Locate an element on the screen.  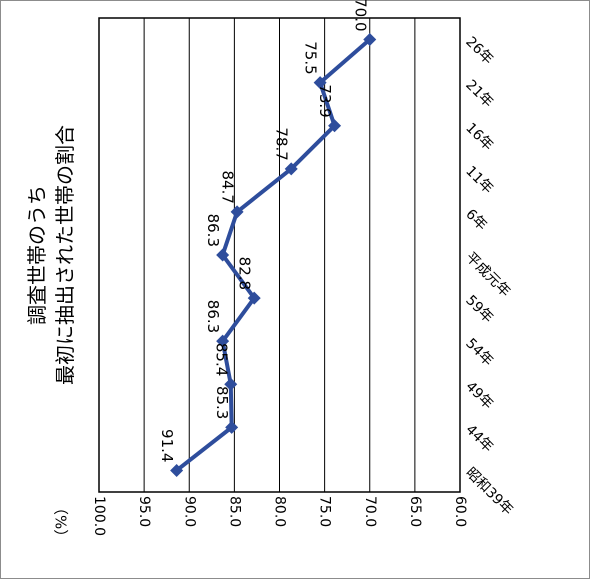
value-tick-label: 60.0 is located at coordinates (460, 511).